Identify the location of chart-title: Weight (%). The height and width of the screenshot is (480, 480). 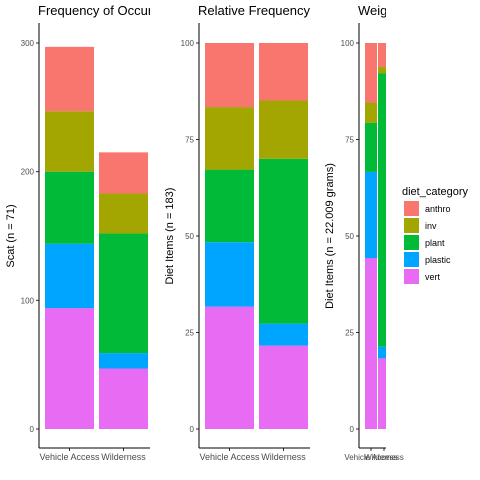
(390, 10).